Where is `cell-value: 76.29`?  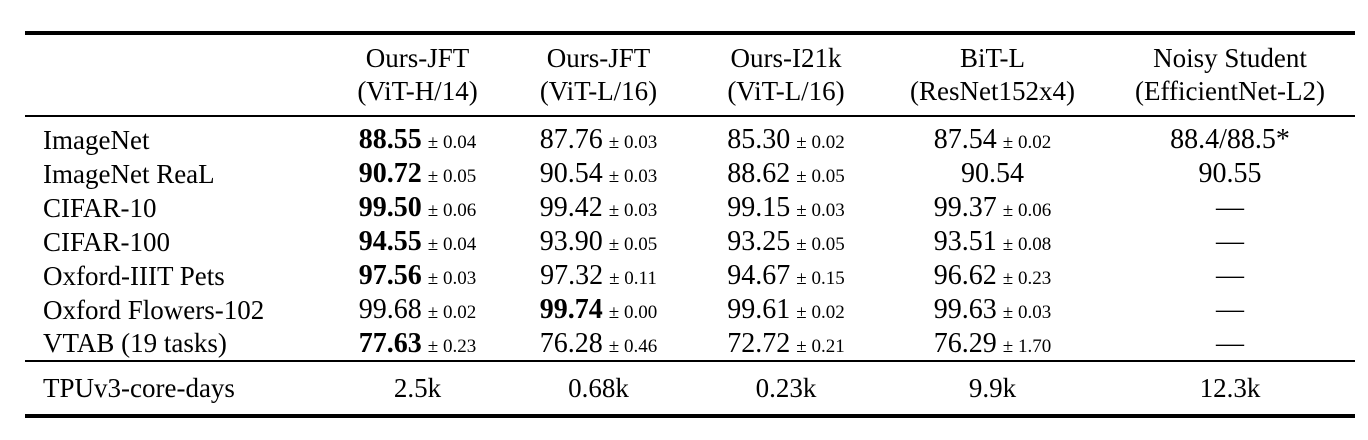 cell-value: 76.29 is located at coordinates (965, 343).